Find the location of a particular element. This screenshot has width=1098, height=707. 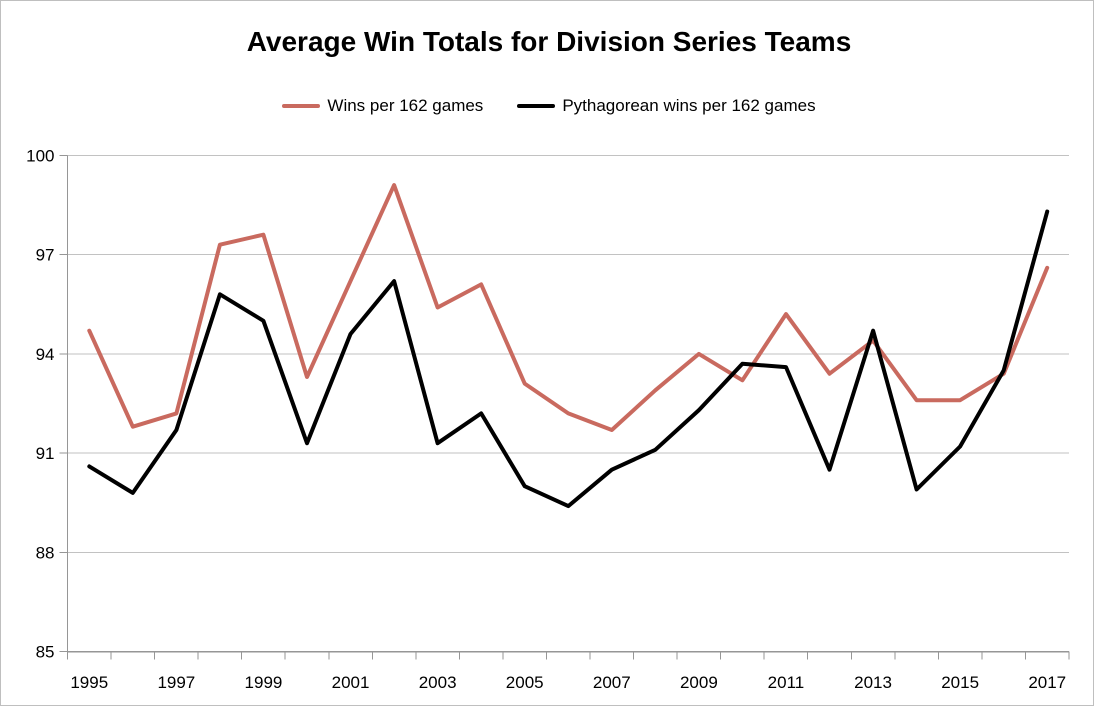

x-tick-label: 2017 is located at coordinates (1047, 682).